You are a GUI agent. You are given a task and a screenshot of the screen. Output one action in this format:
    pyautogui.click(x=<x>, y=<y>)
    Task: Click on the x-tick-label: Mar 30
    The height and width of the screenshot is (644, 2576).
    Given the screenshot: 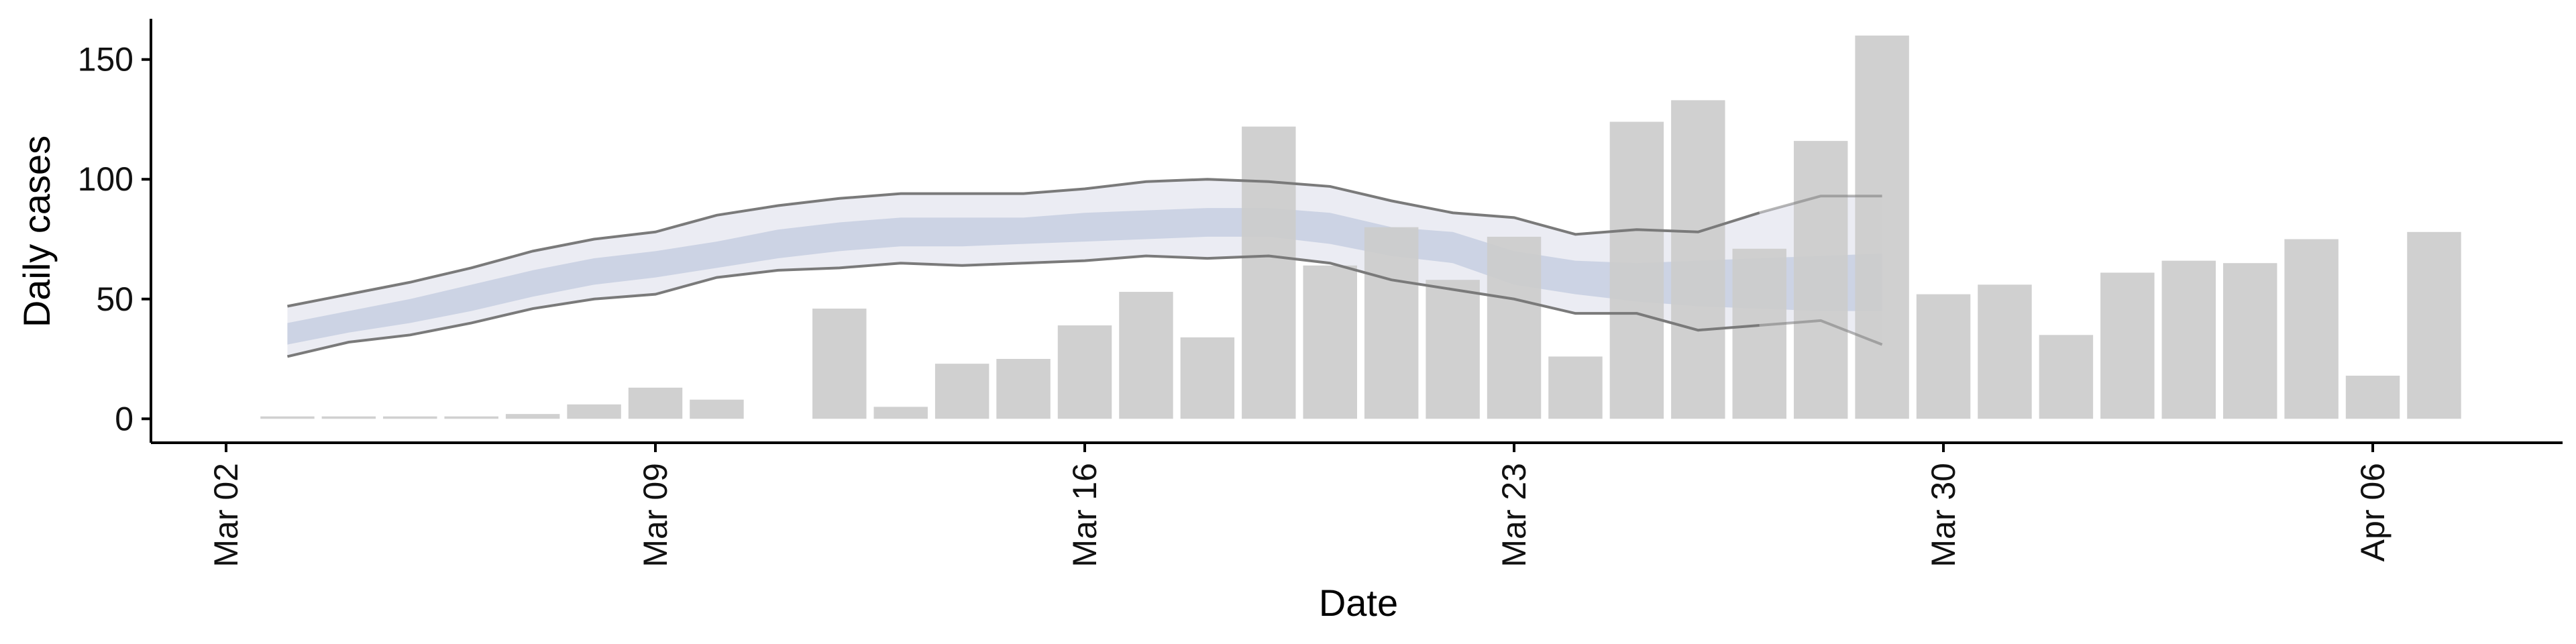 What is the action you would take?
    pyautogui.click(x=1943, y=515)
    